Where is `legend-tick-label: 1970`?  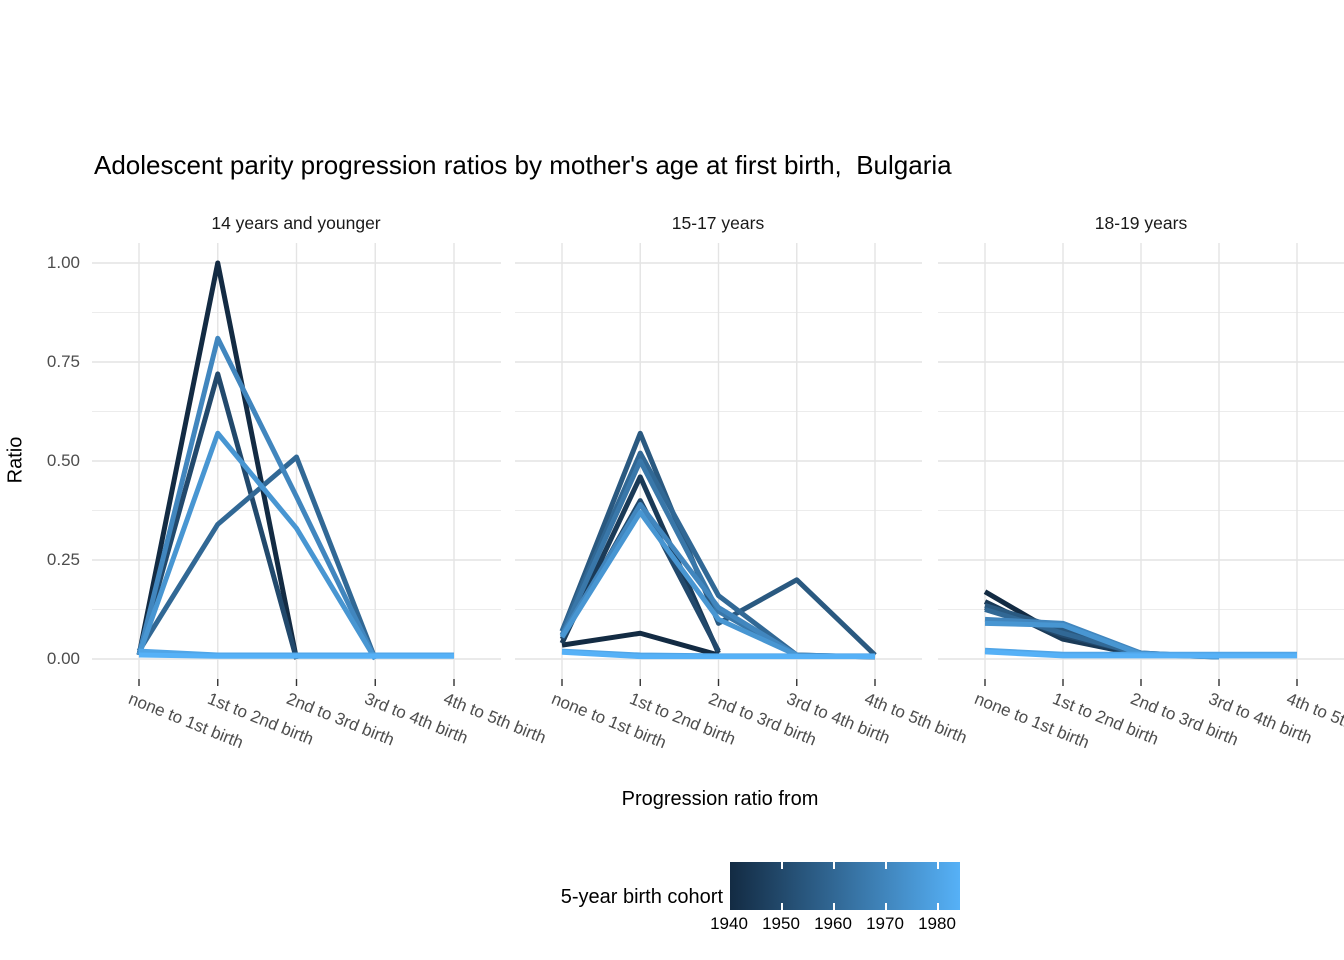 legend-tick-label: 1970 is located at coordinates (885, 923).